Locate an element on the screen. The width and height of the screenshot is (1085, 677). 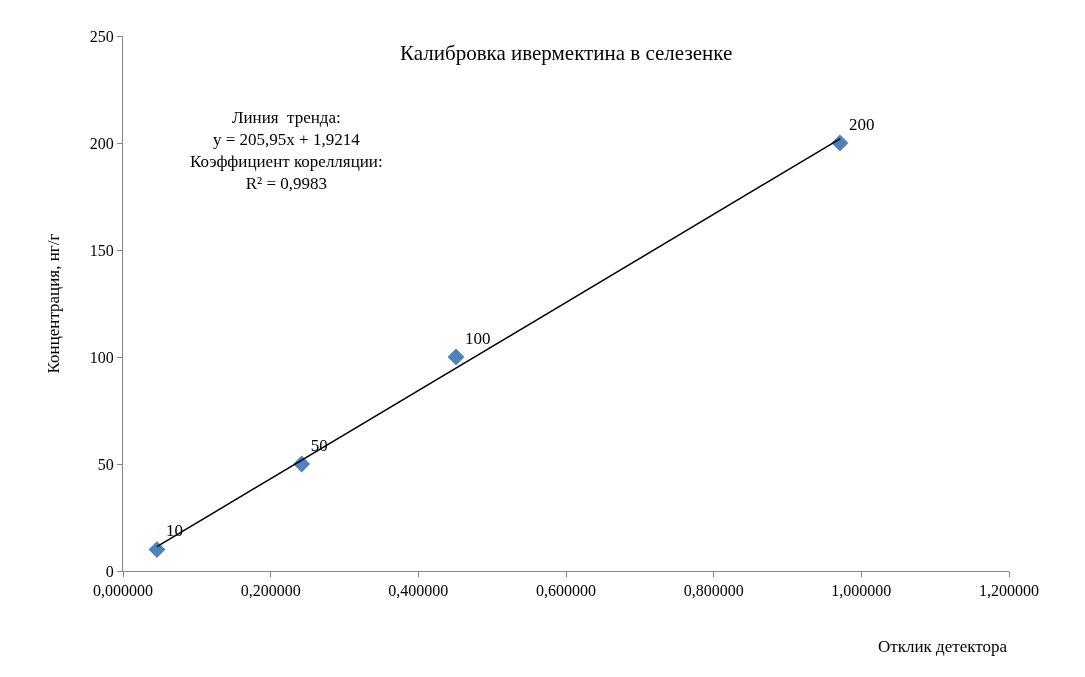
y-axis-title: Концентрация, нг/г is located at coordinates (54, 303).